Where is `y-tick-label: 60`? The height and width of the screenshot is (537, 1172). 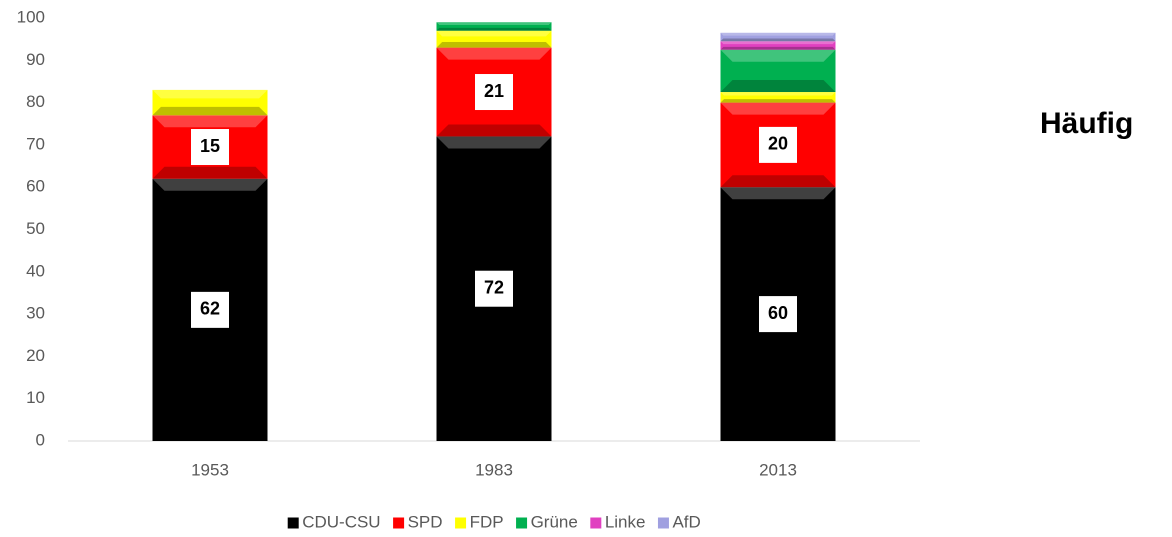
y-tick-label: 60 is located at coordinates (35, 186).